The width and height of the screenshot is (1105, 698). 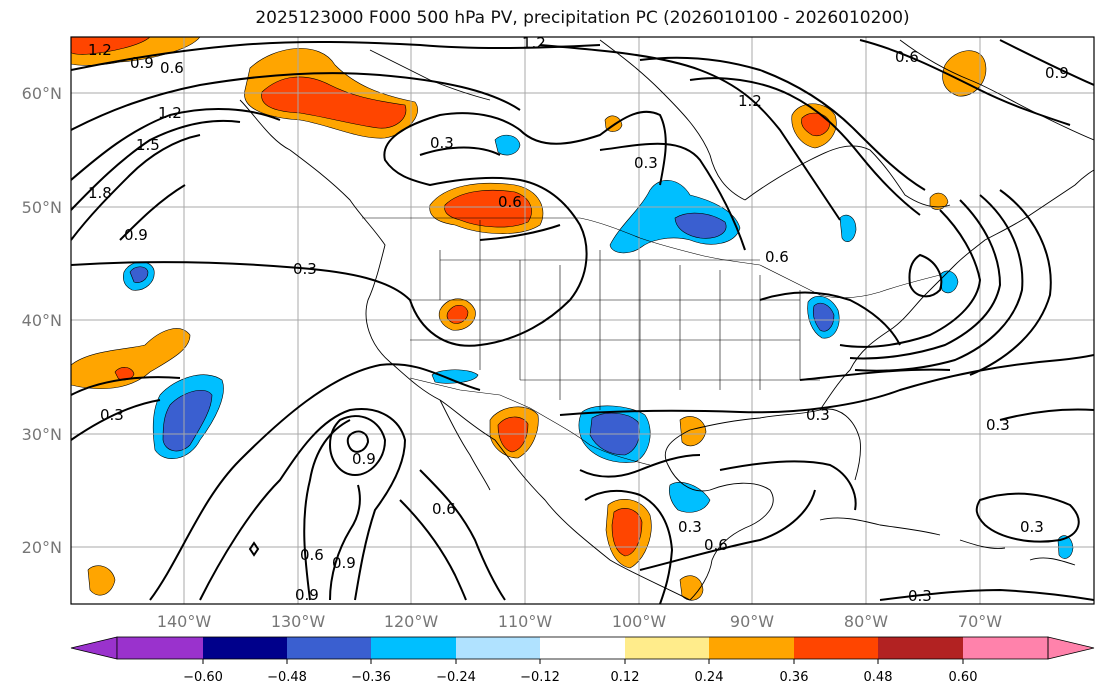 I want to click on anomaly-positive-hudson-core, so click(x=816, y=124).